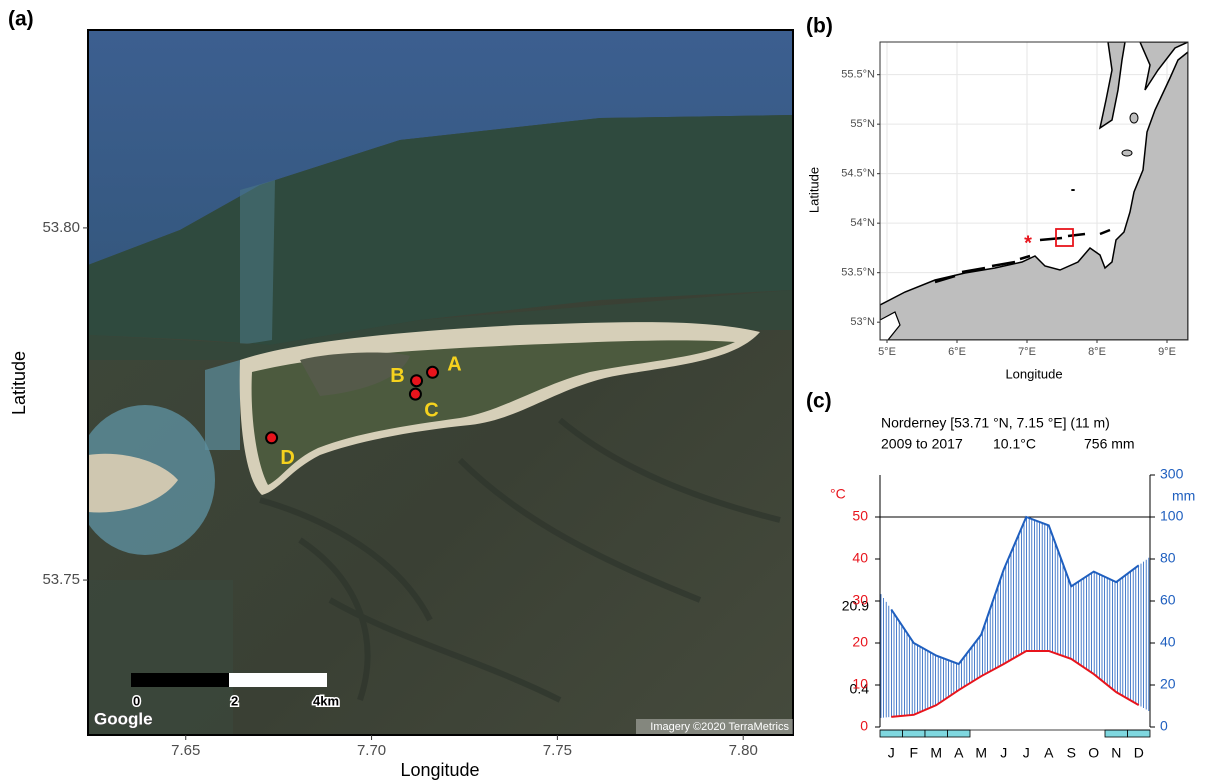  I want to click on coastline, so click(1034, 191).